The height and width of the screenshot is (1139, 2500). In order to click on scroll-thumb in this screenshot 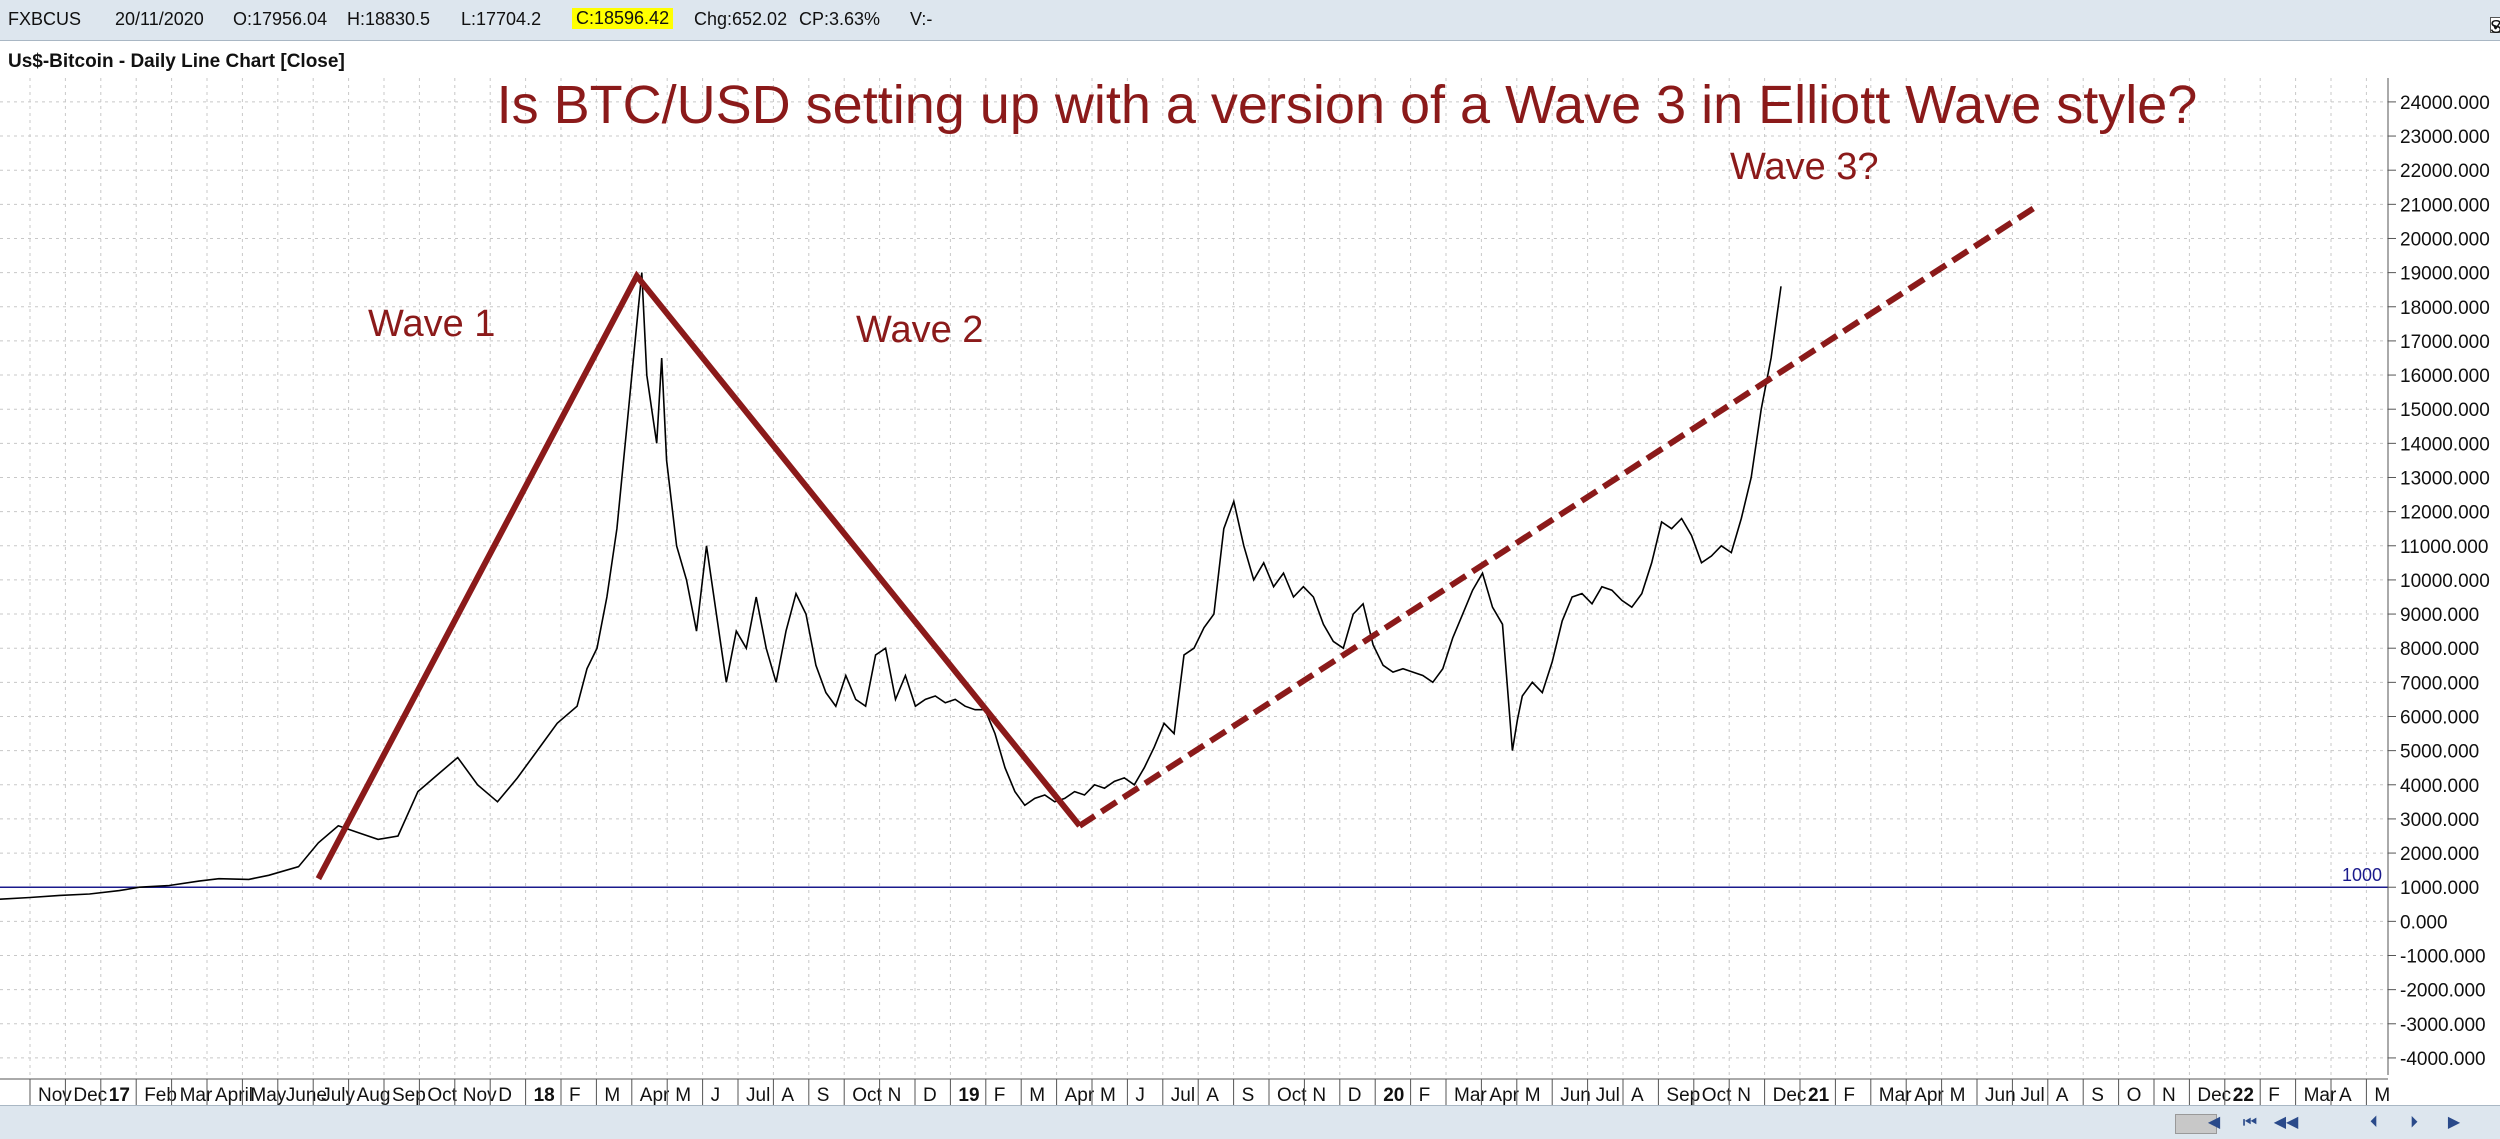, I will do `click(2196, 1124)`.